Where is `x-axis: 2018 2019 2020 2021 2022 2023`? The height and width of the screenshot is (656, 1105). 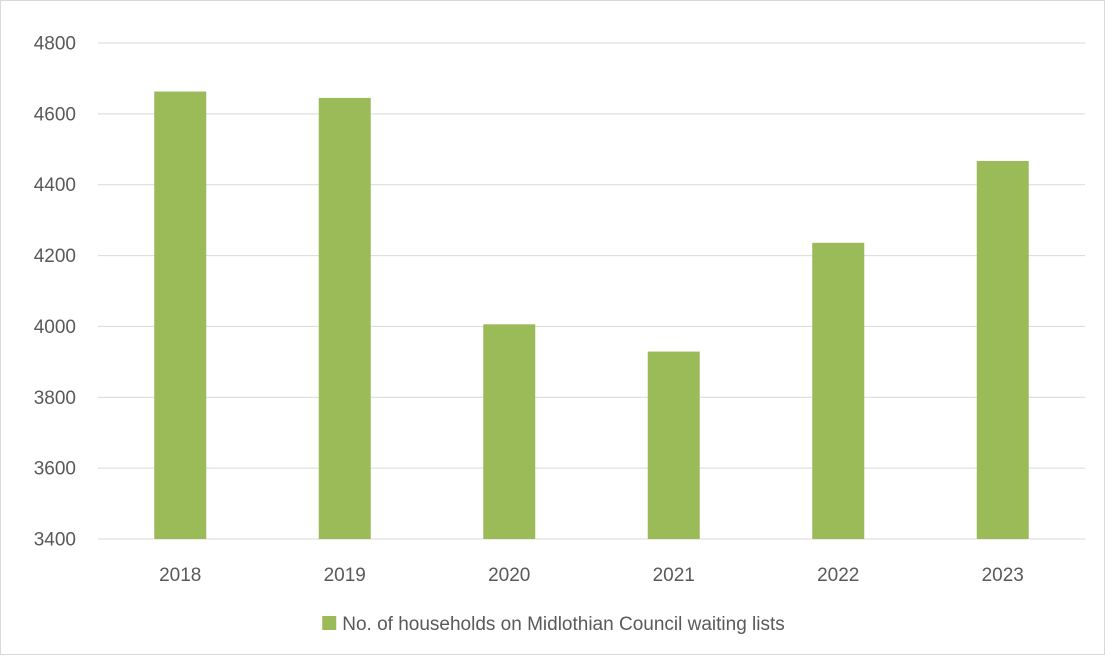 x-axis: 2018 2019 2020 2021 2022 2023 is located at coordinates (591, 575).